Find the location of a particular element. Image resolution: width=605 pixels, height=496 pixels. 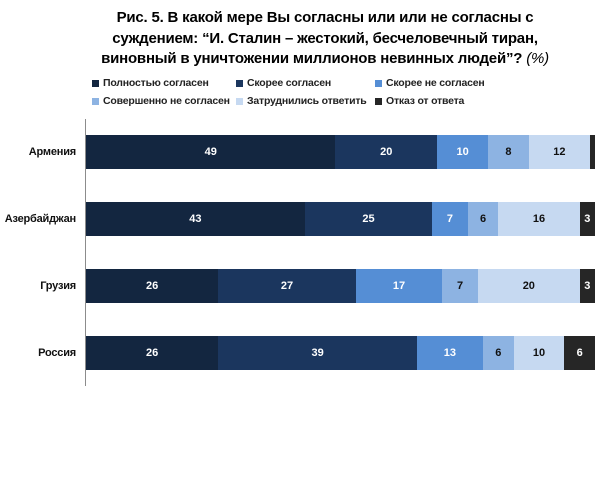

bar-segment: 8 is located at coordinates (508, 152).